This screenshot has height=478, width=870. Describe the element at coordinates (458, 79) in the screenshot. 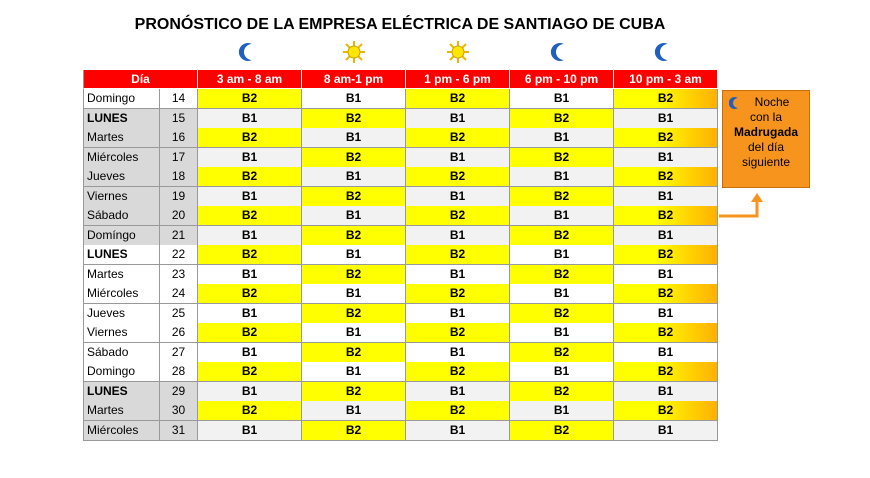

I see `header-cell: 1 pm - 6 pm` at that location.